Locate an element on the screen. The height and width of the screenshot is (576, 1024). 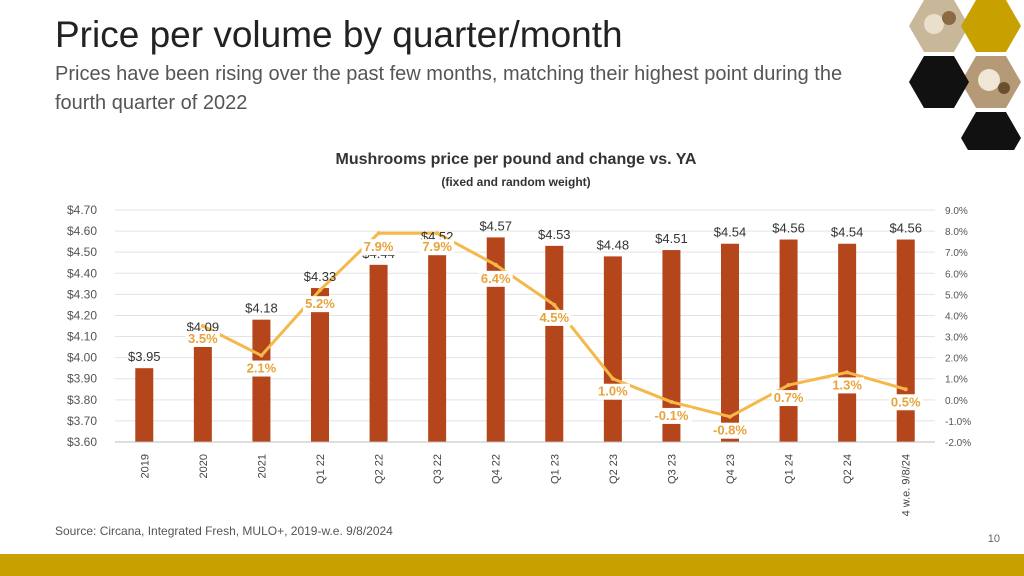
y-left-tick-label: $3.90 is located at coordinates (82, 379).